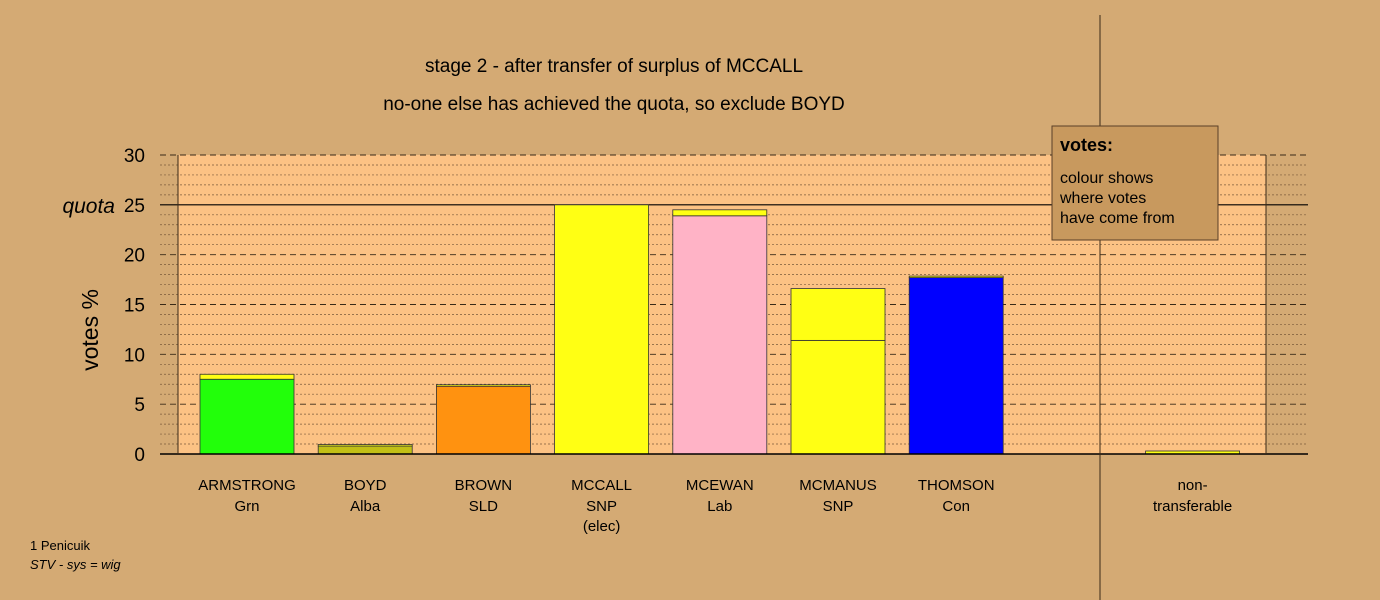  Describe the element at coordinates (246, 506) in the screenshot. I see `candidate-party: Grn` at that location.